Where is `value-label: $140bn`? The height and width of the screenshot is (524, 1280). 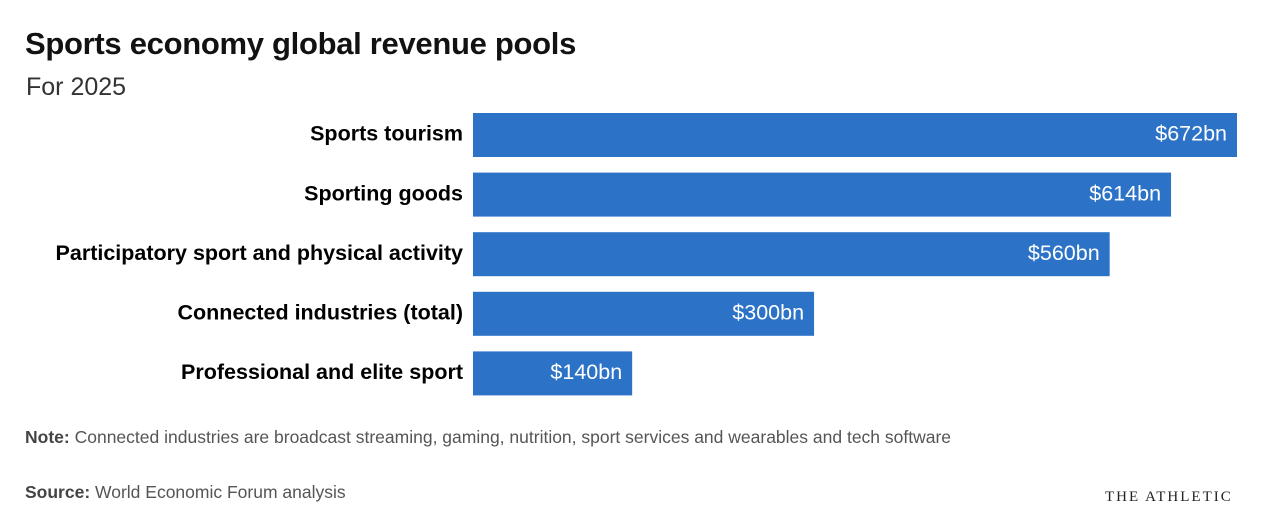
value-label: $140bn is located at coordinates (586, 372).